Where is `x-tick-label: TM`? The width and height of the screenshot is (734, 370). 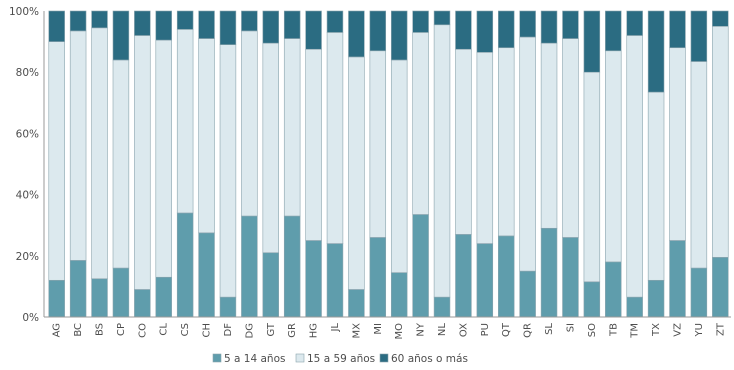 x-tick-label: TM is located at coordinates (635, 331).